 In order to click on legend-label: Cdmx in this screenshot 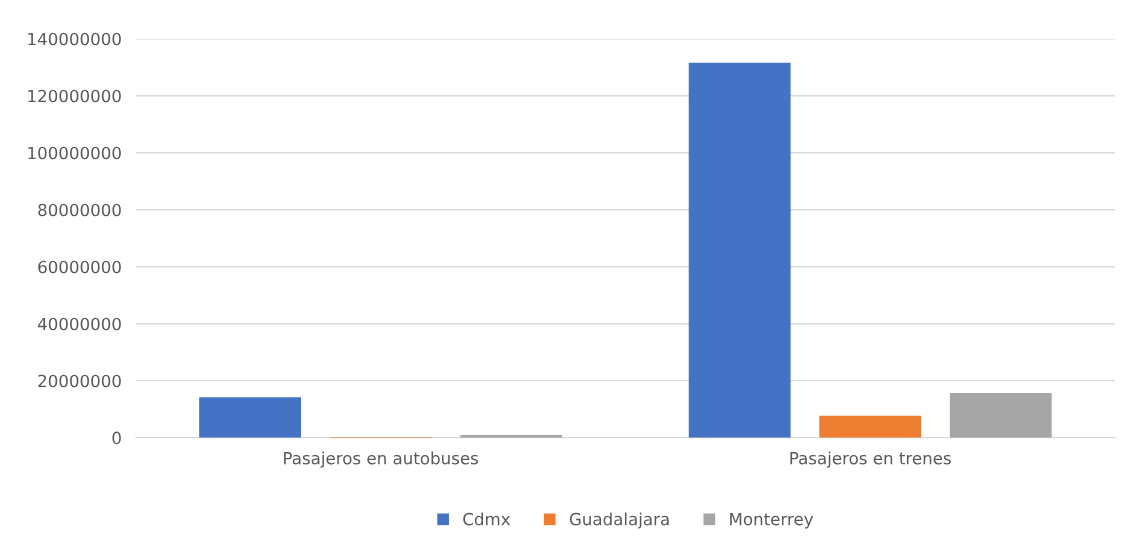, I will do `click(487, 519)`.